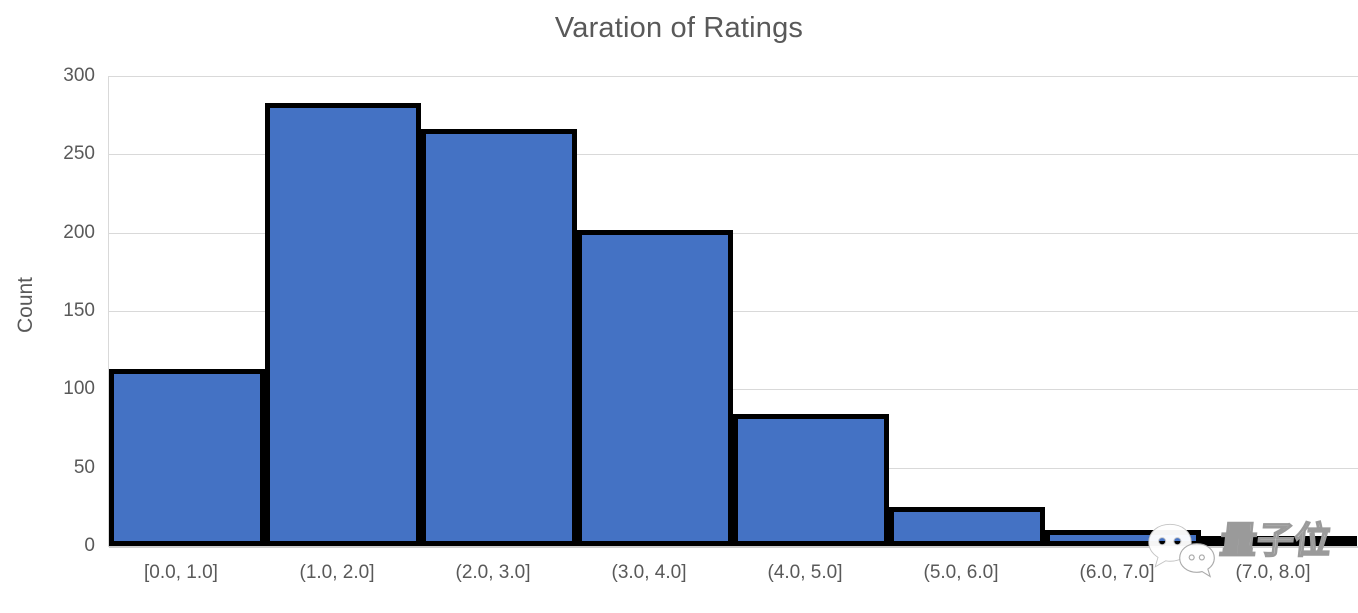 Image resolution: width=1358 pixels, height=613 pixels. Describe the element at coordinates (89, 545) in the screenshot. I see `y-tick-label: 0` at that location.